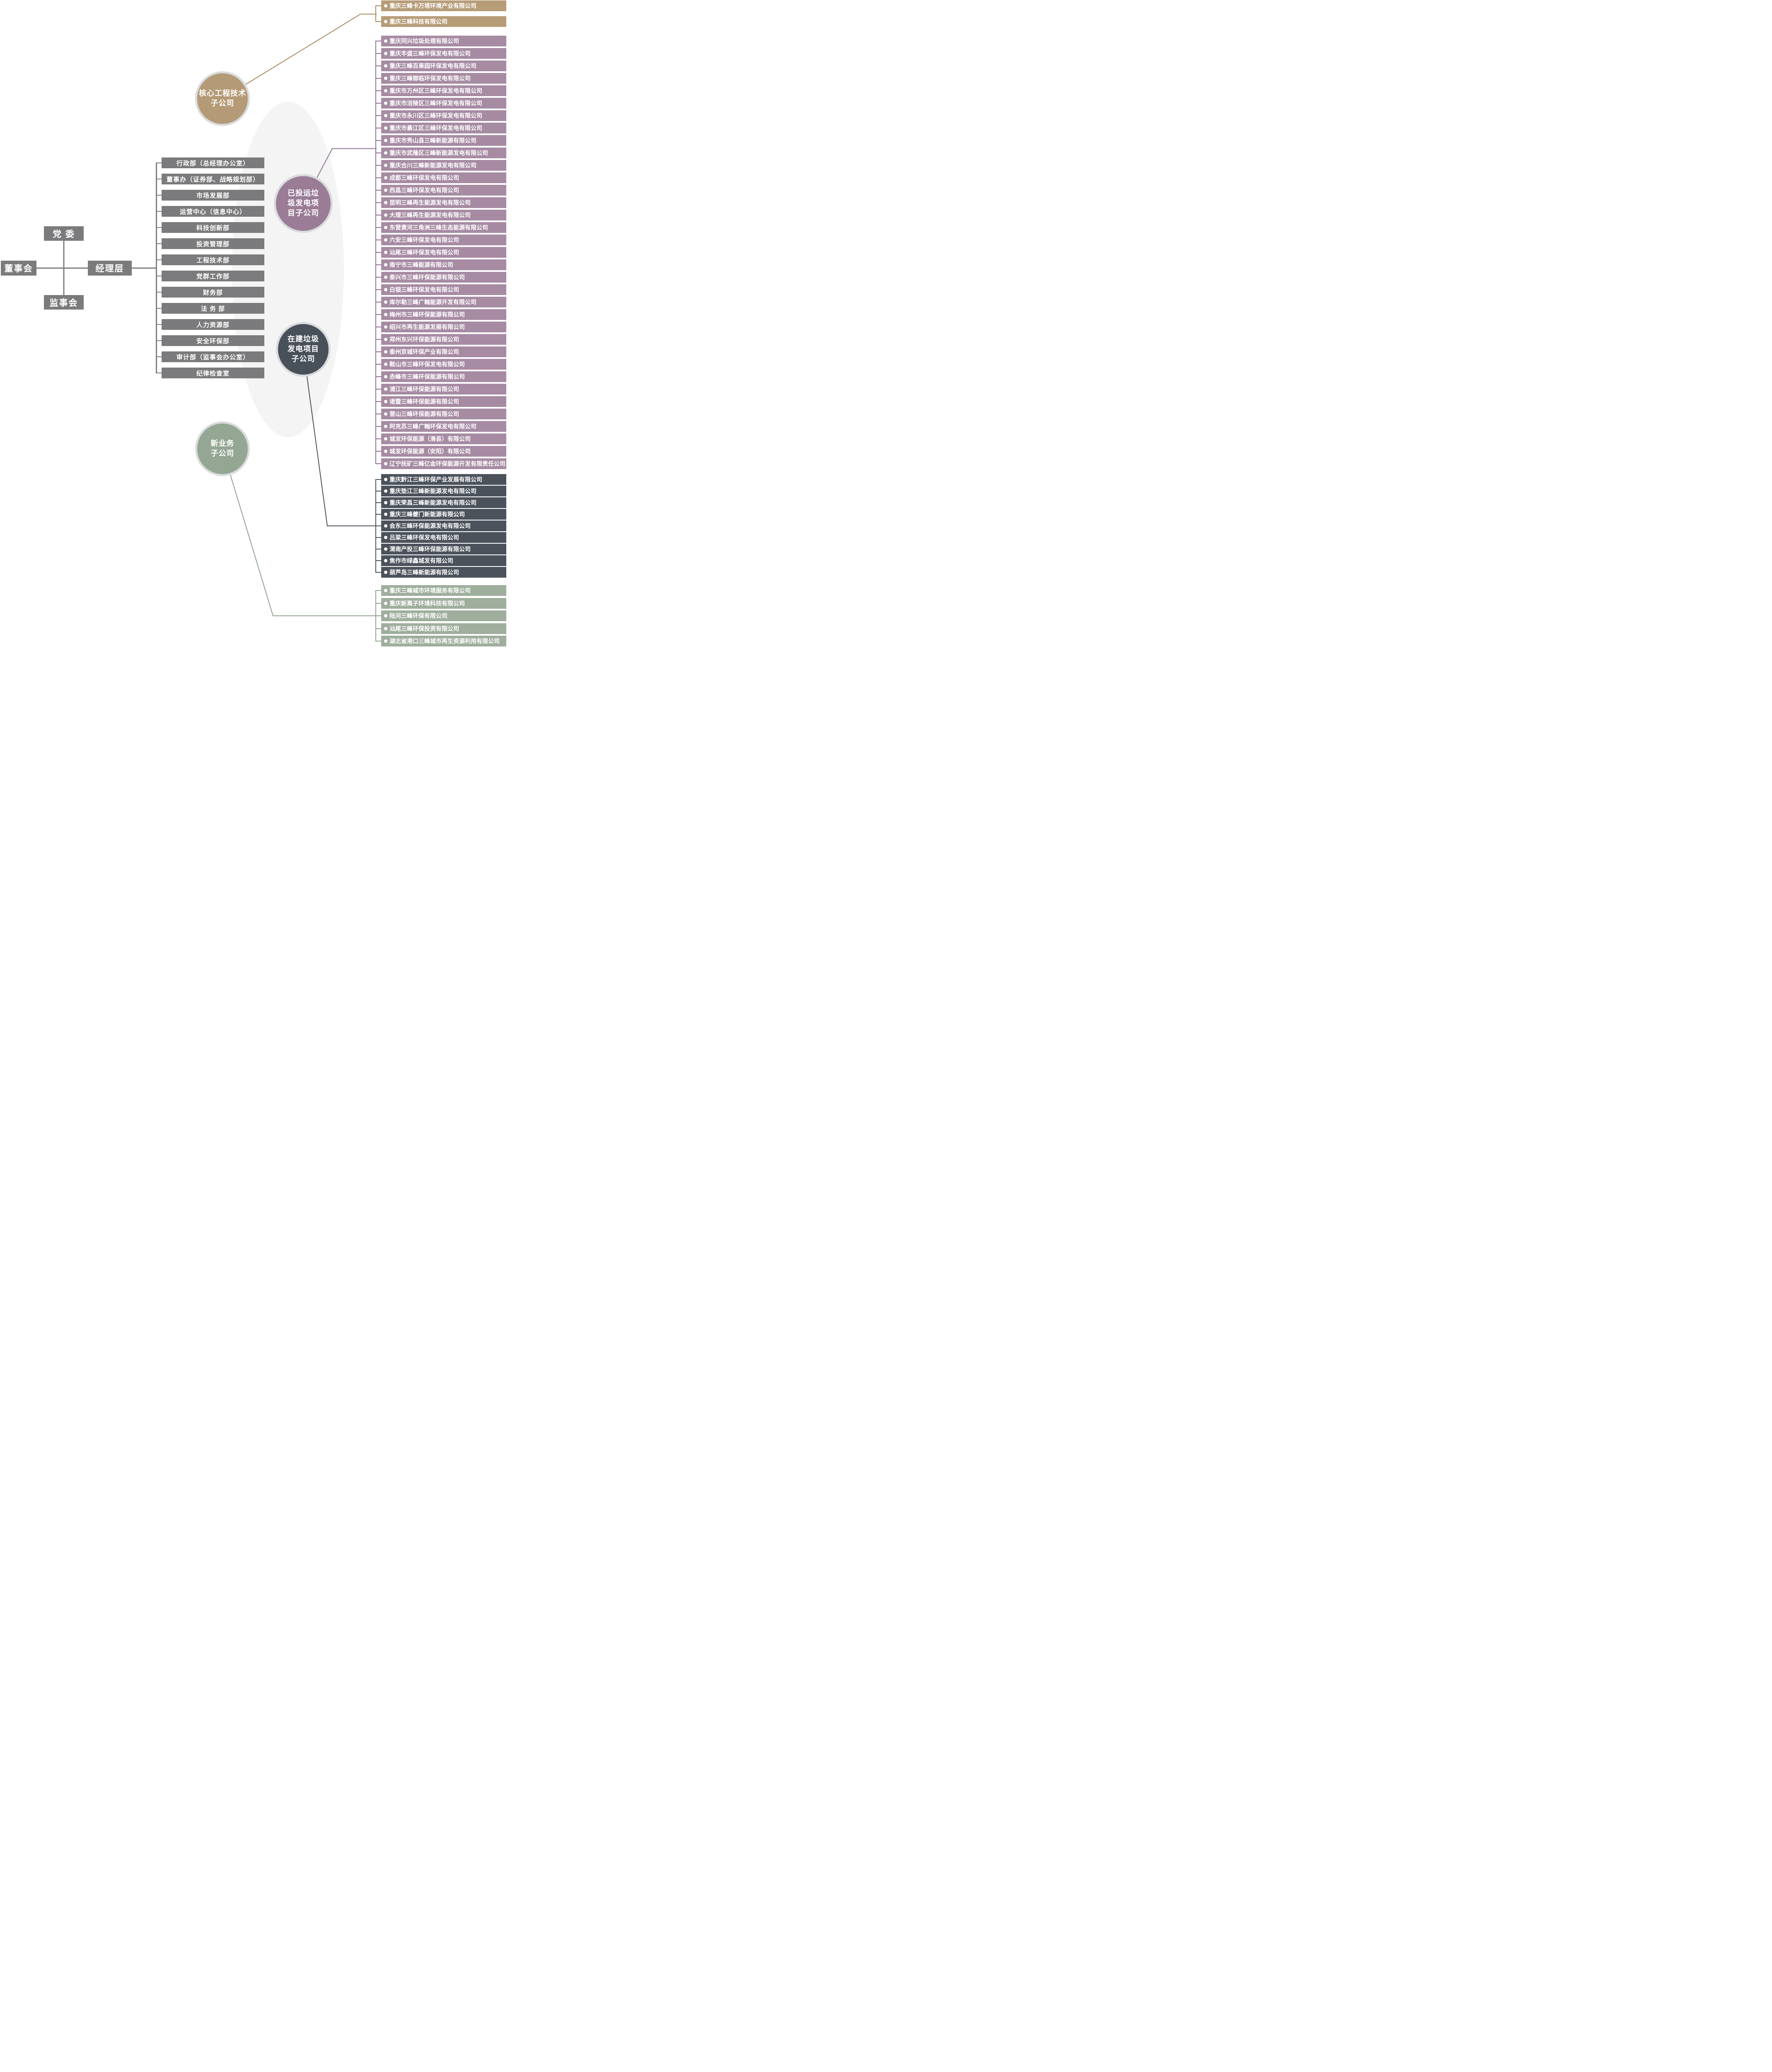 This screenshot has width=1772, height=2072. I want to click on company-name: 湖北省港口三峰城市再生资源利用有限公司, so click(444, 641).